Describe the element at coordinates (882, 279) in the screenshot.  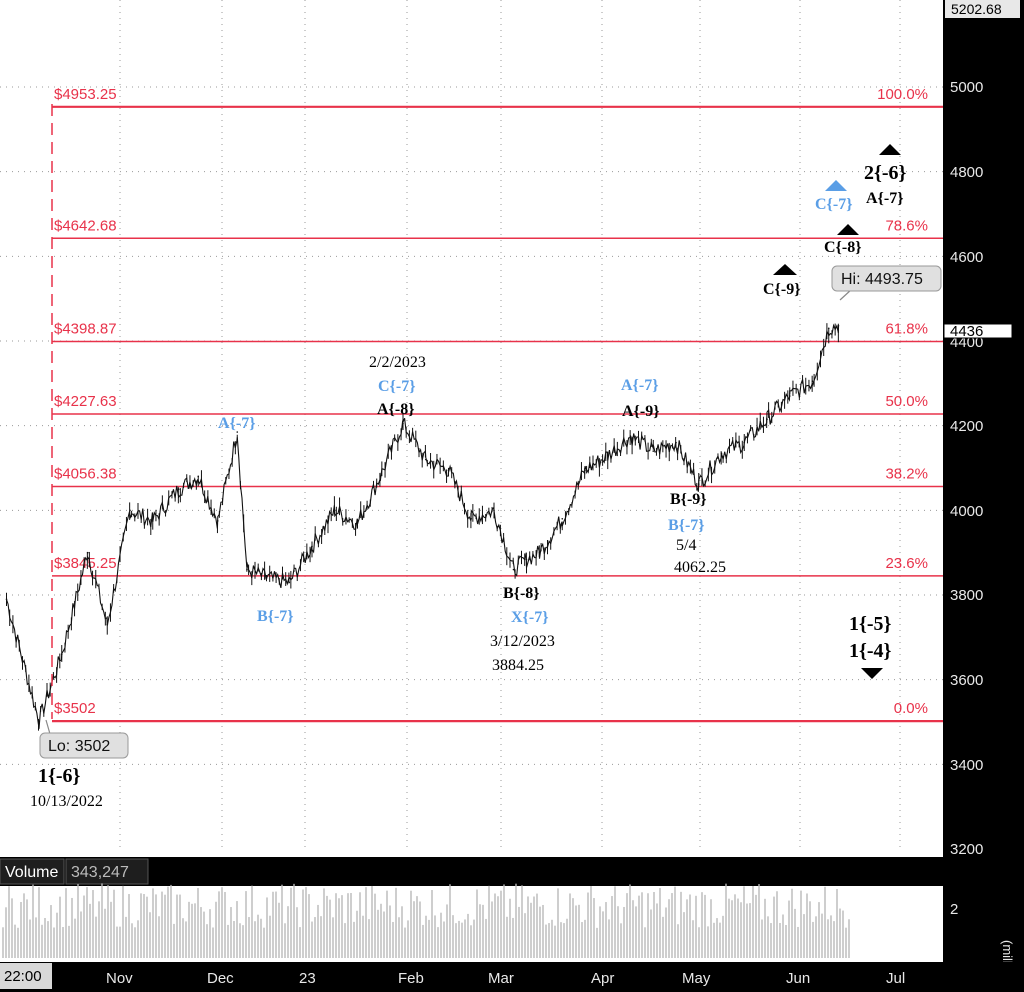
I see `high-callout-text: Hi: 4493.75` at that location.